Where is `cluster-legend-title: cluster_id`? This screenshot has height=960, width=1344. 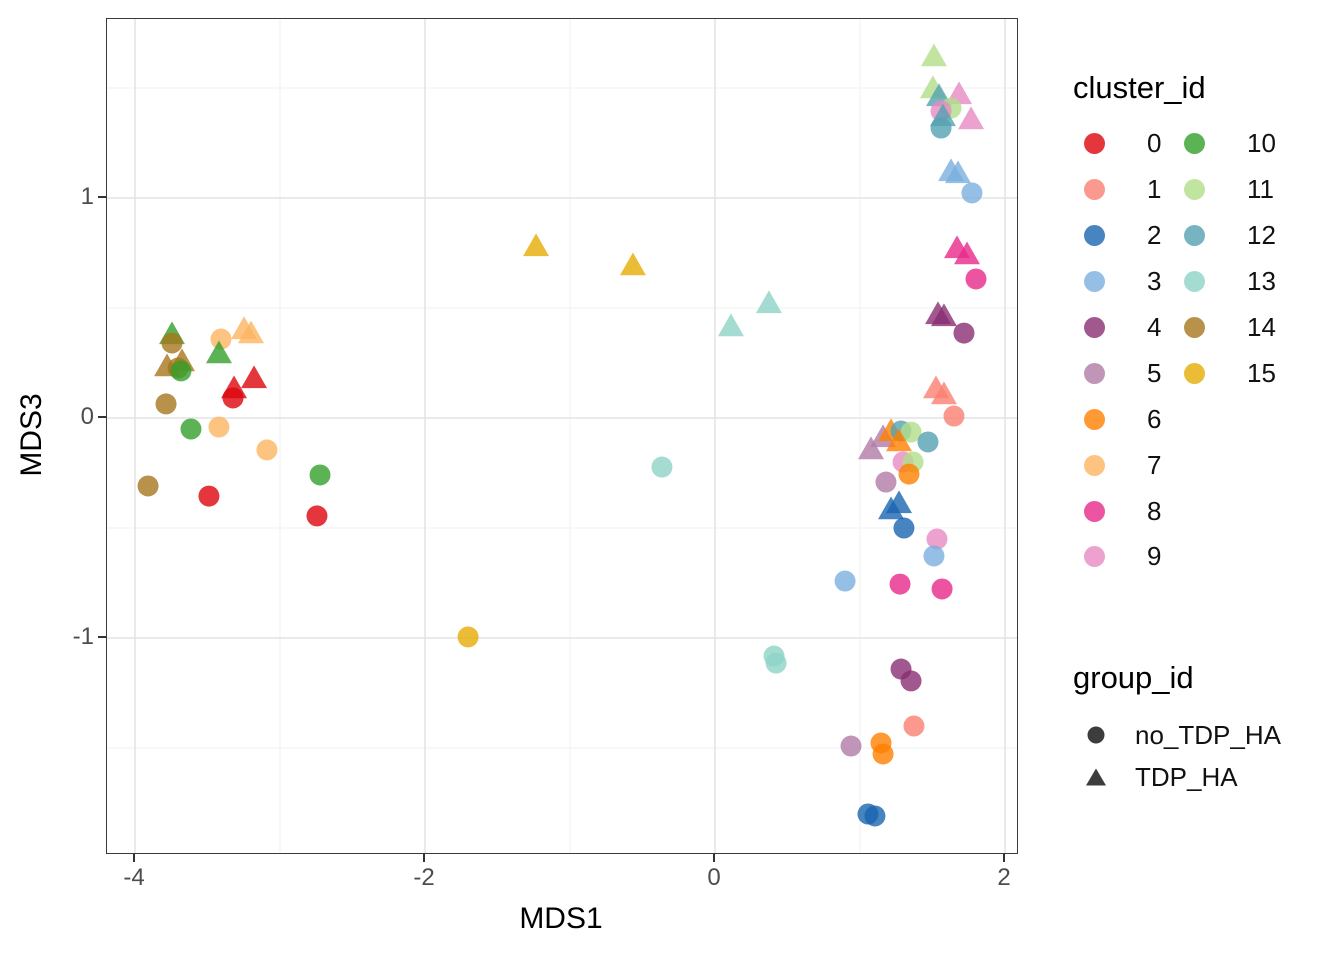 cluster-legend-title: cluster_id is located at coordinates (1139, 87).